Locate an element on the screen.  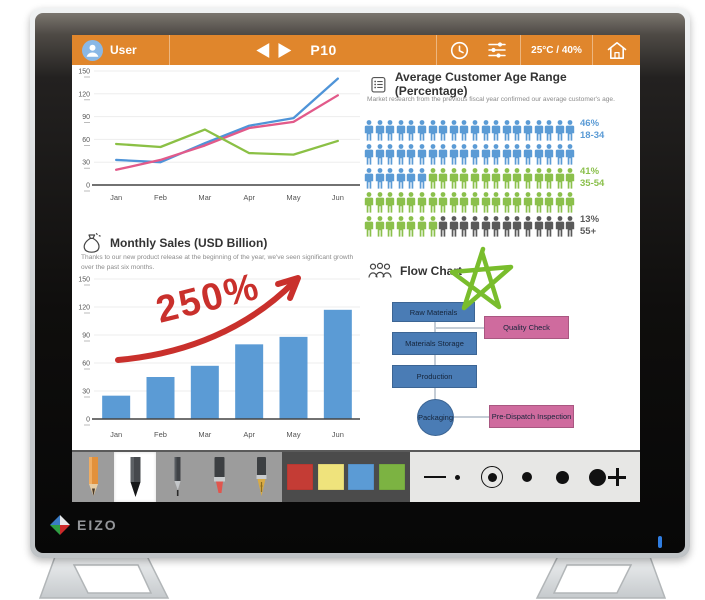
next-page-button is located at coordinates (285, 50).